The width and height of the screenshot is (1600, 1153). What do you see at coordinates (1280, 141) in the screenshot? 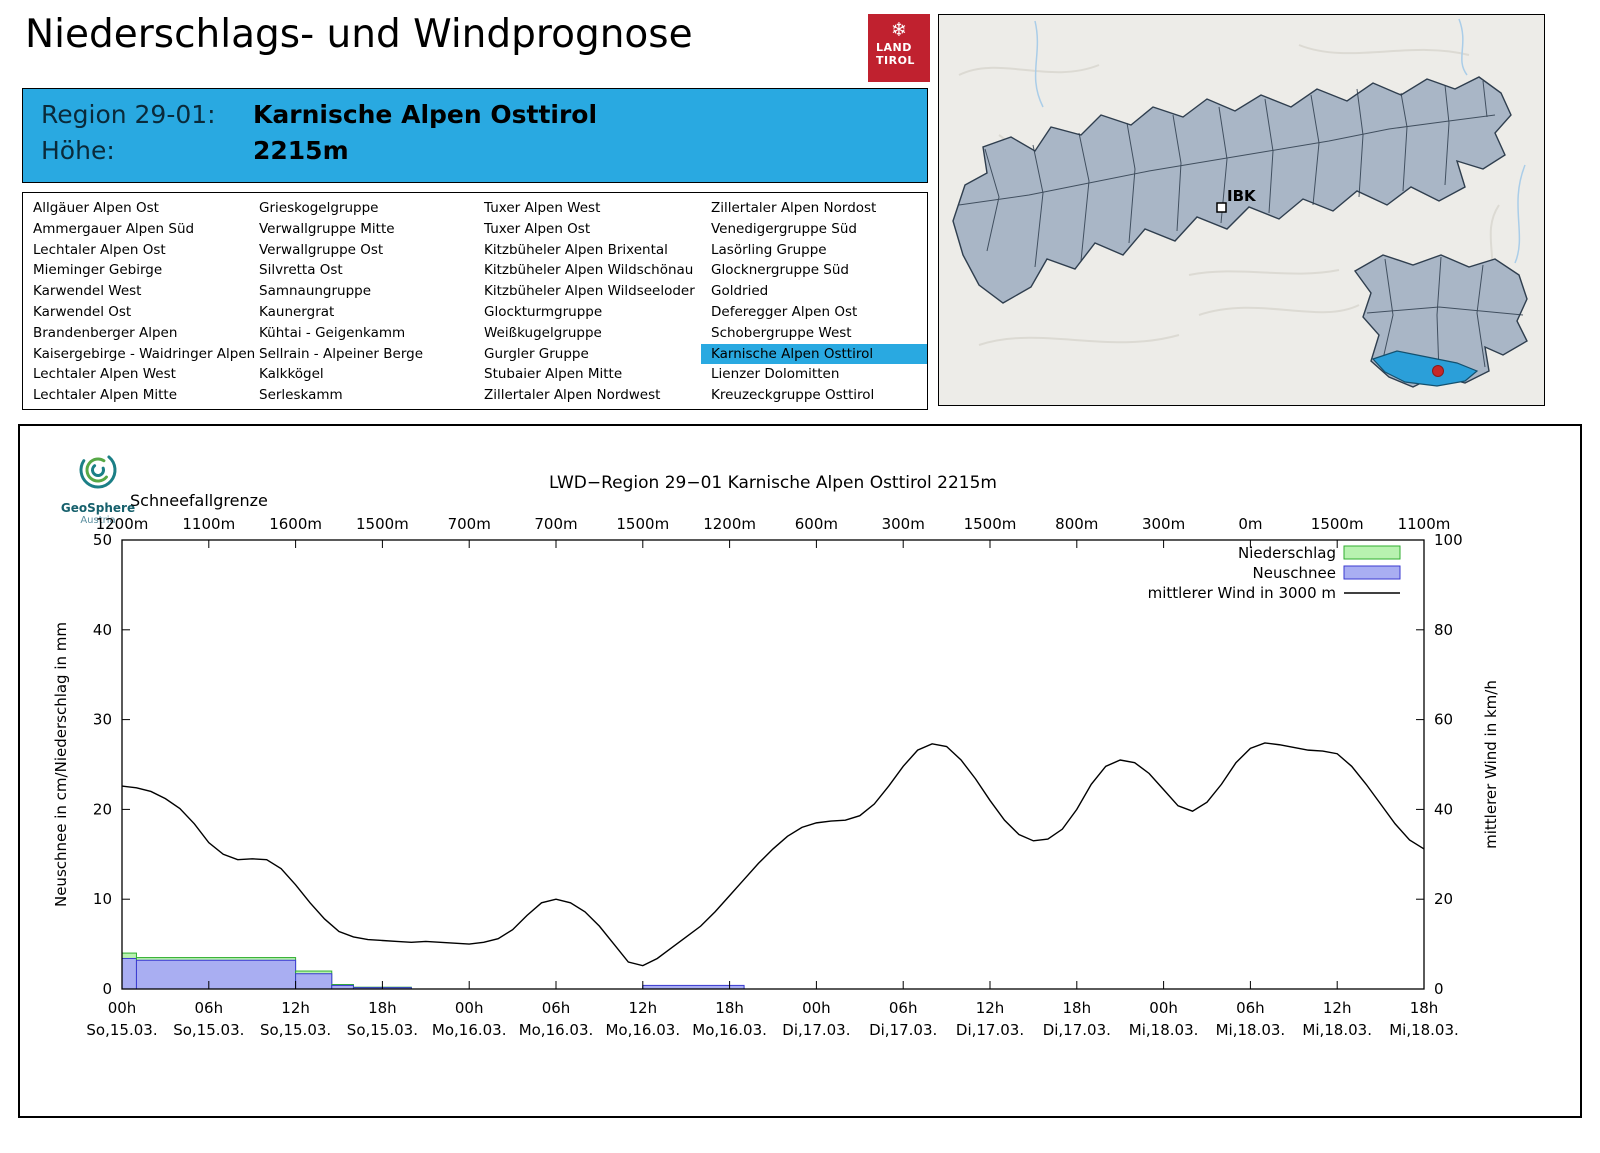
I see `river-lines` at bounding box center [1280, 141].